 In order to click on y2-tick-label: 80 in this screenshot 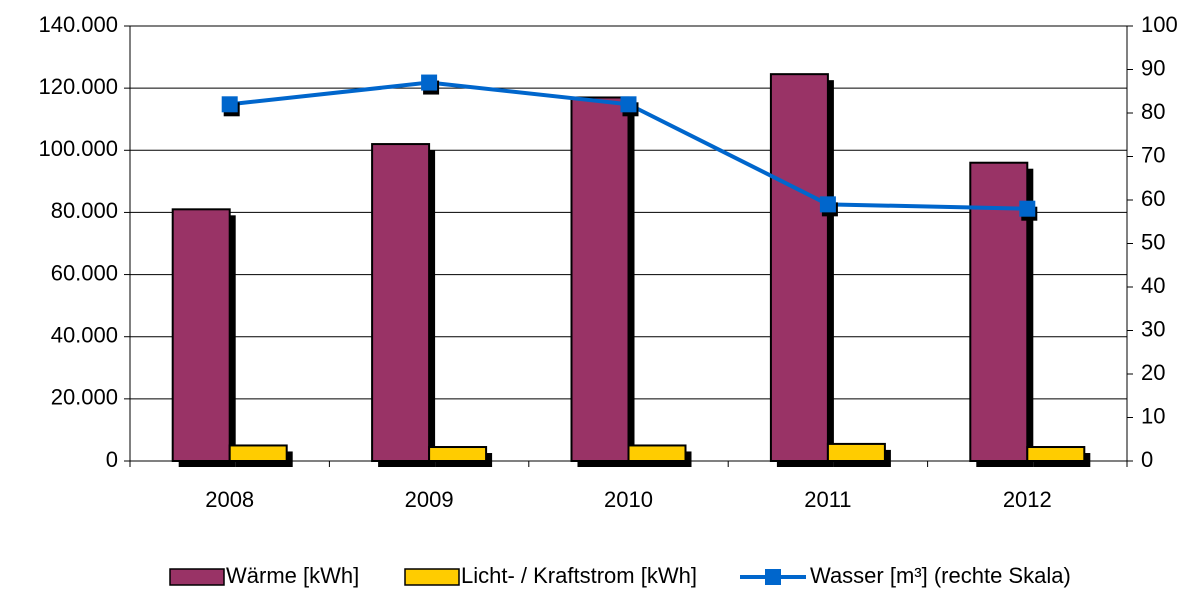, I will do `click(1153, 111)`.